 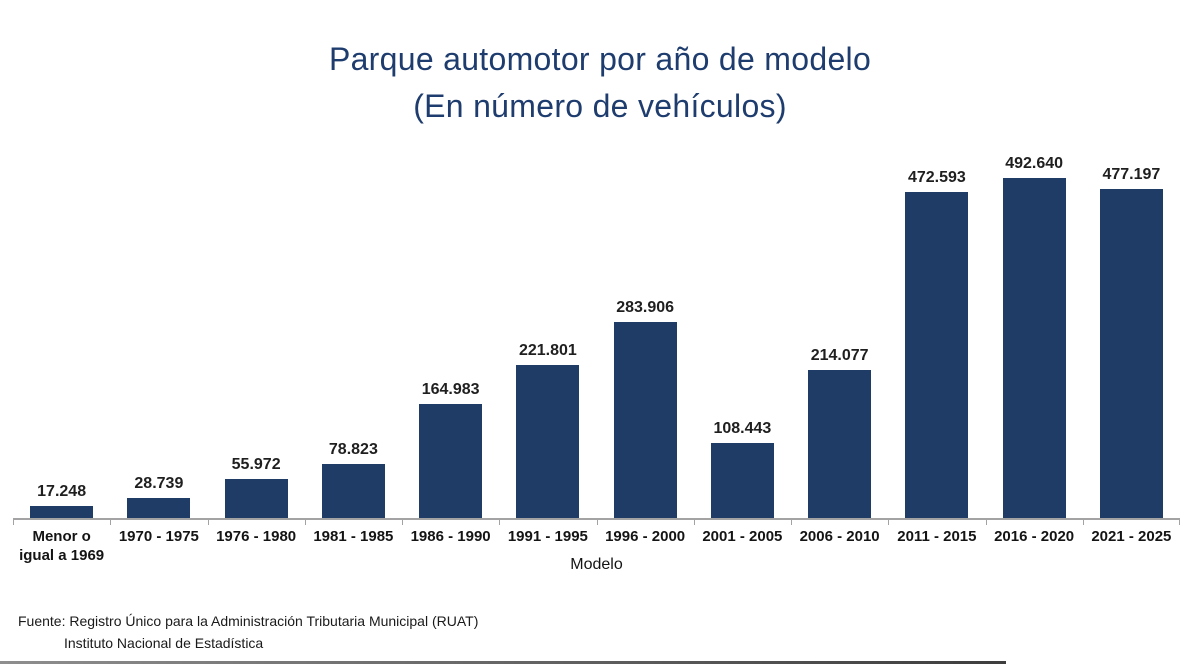 What do you see at coordinates (353, 323) in the screenshot?
I see `bar-group: 78.823` at bounding box center [353, 323].